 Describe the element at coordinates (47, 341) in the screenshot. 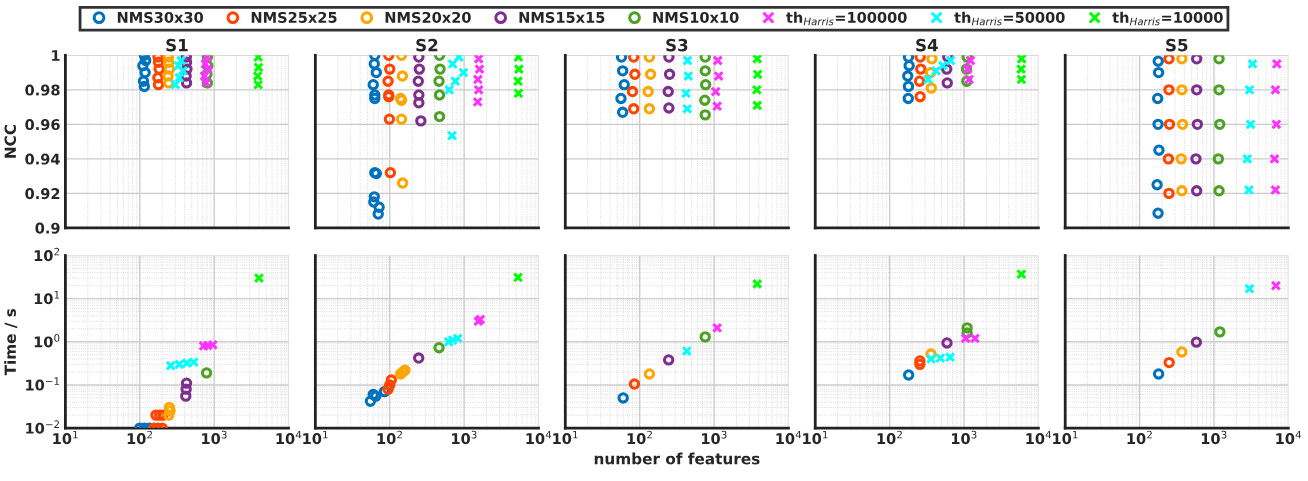

I see `y-tick-label: 10$^{0}$` at that location.